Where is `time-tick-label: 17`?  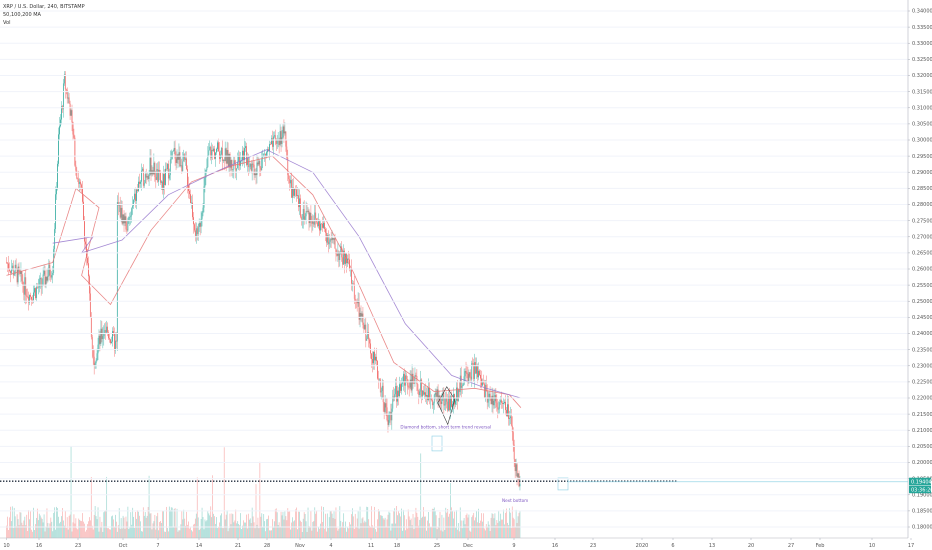
time-tick-label: 17 is located at coordinates (911, 546).